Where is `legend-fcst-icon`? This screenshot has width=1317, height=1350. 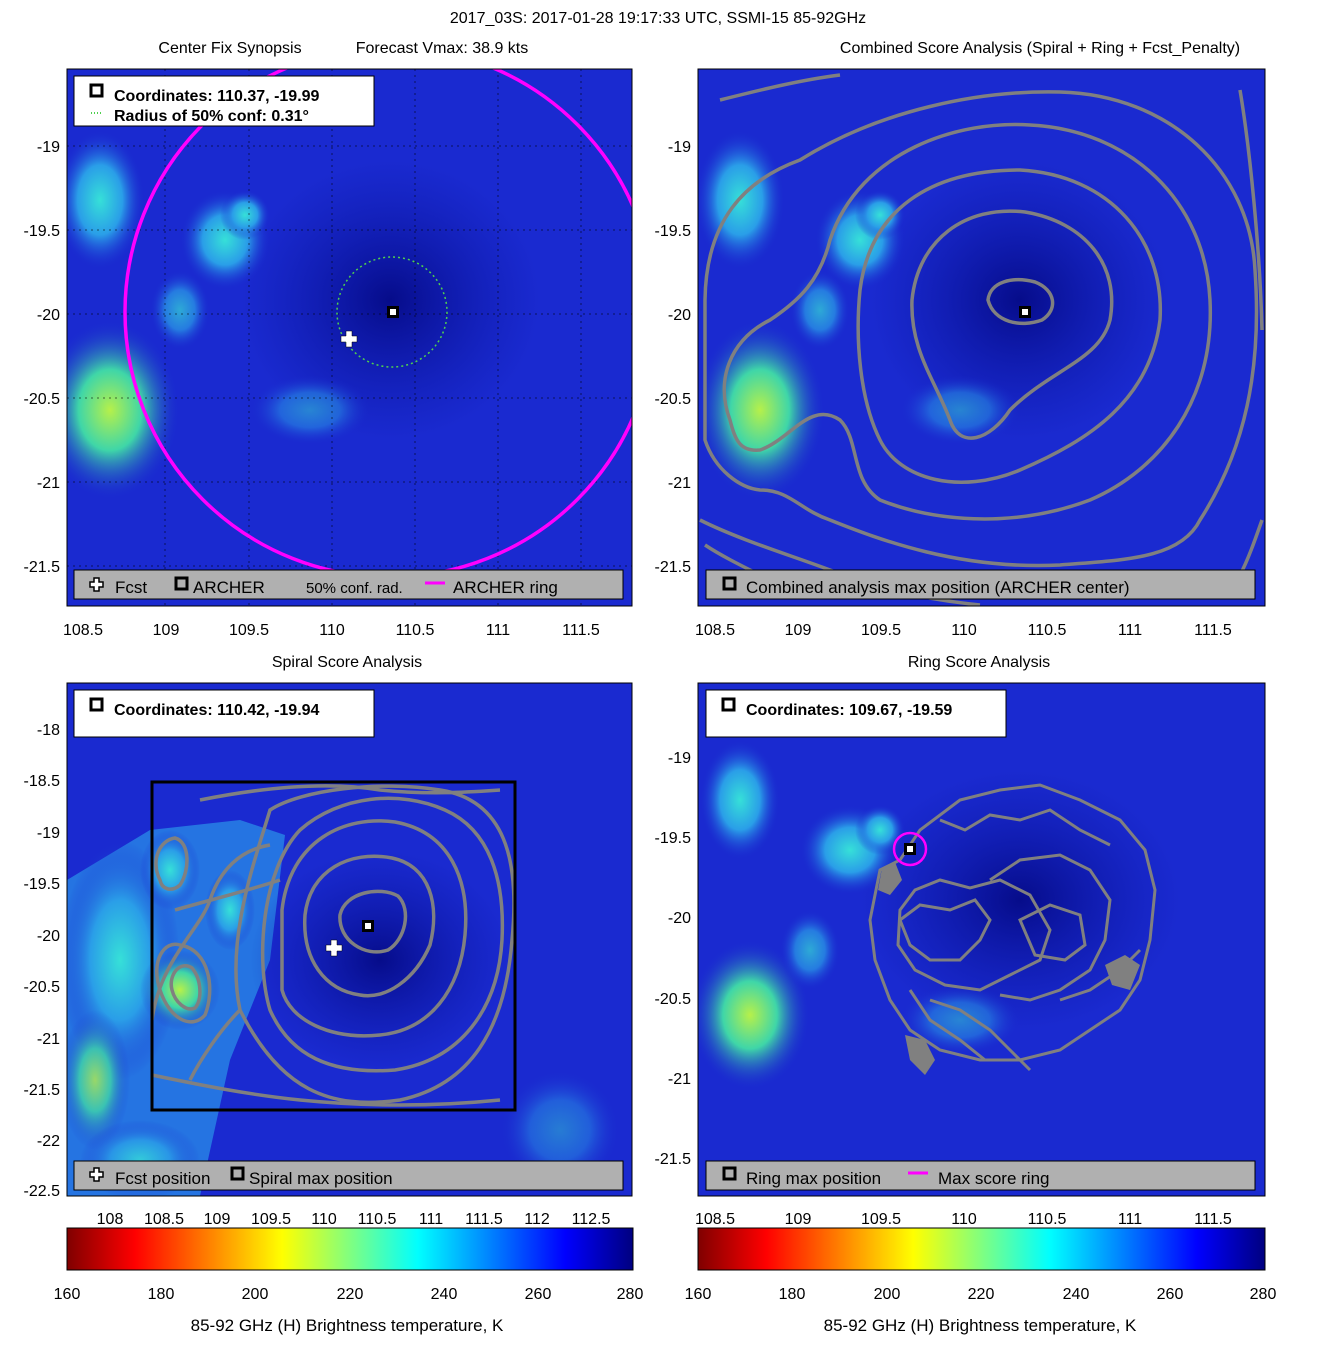 legend-fcst-icon is located at coordinates (96, 1174).